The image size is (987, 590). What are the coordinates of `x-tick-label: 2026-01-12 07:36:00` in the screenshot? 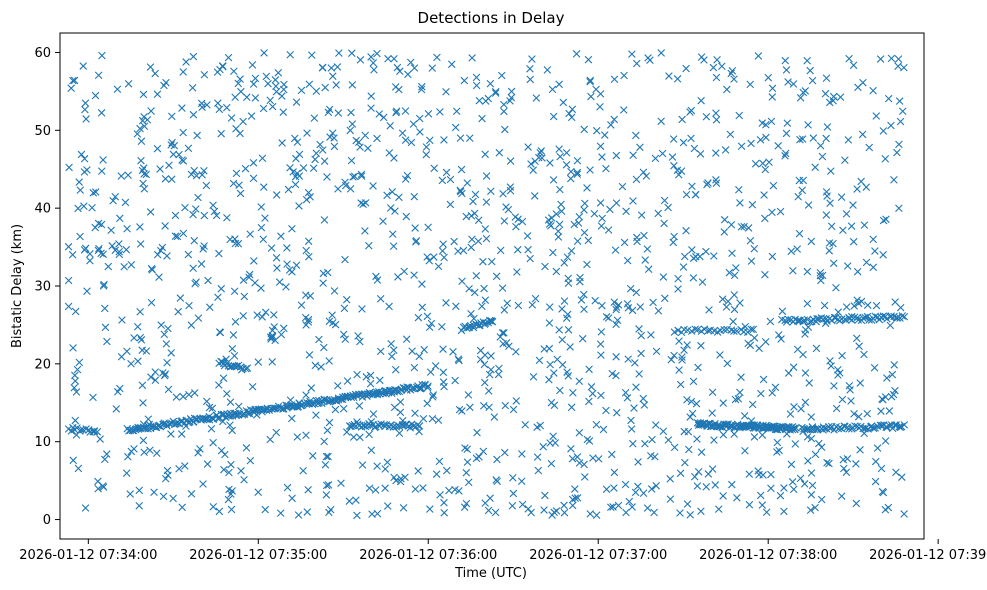 It's located at (428, 555).